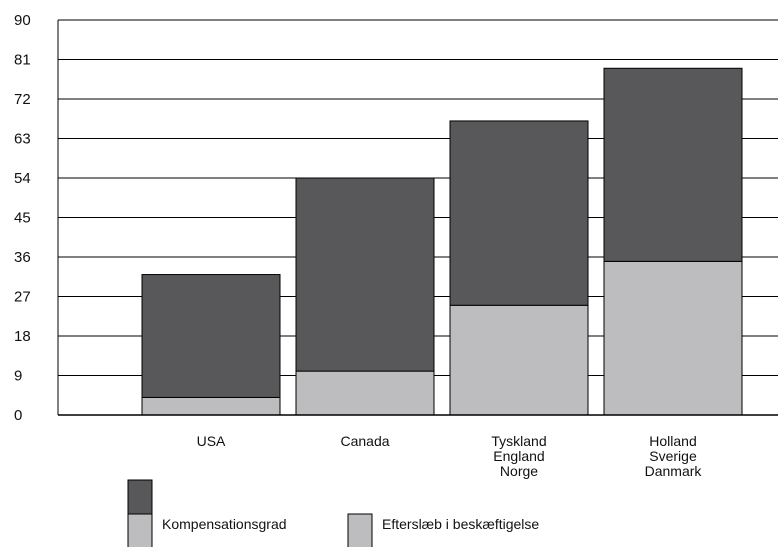  Describe the element at coordinates (211, 441) in the screenshot. I see `x-category-label: USA` at that location.